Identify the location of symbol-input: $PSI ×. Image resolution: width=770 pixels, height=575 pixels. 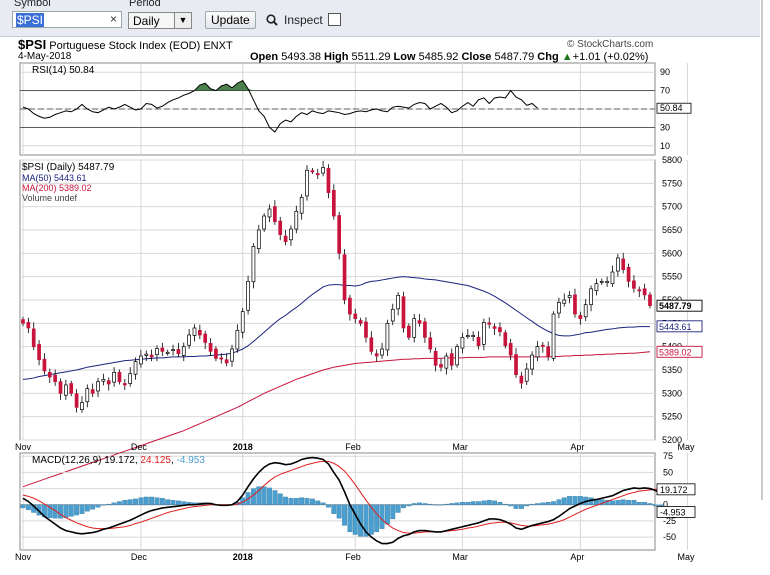
(67, 19).